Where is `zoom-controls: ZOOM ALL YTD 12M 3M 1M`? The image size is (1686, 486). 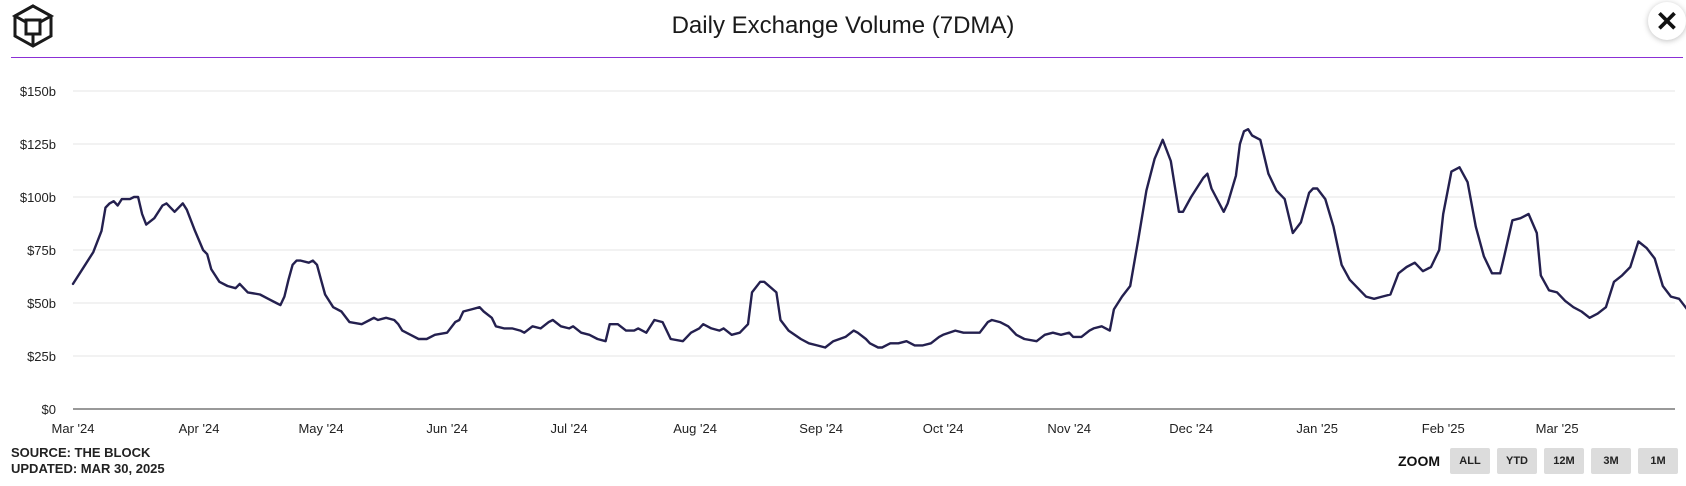
zoom-controls: ZOOM ALL YTD 12M 3M 1M is located at coordinates (1538, 461).